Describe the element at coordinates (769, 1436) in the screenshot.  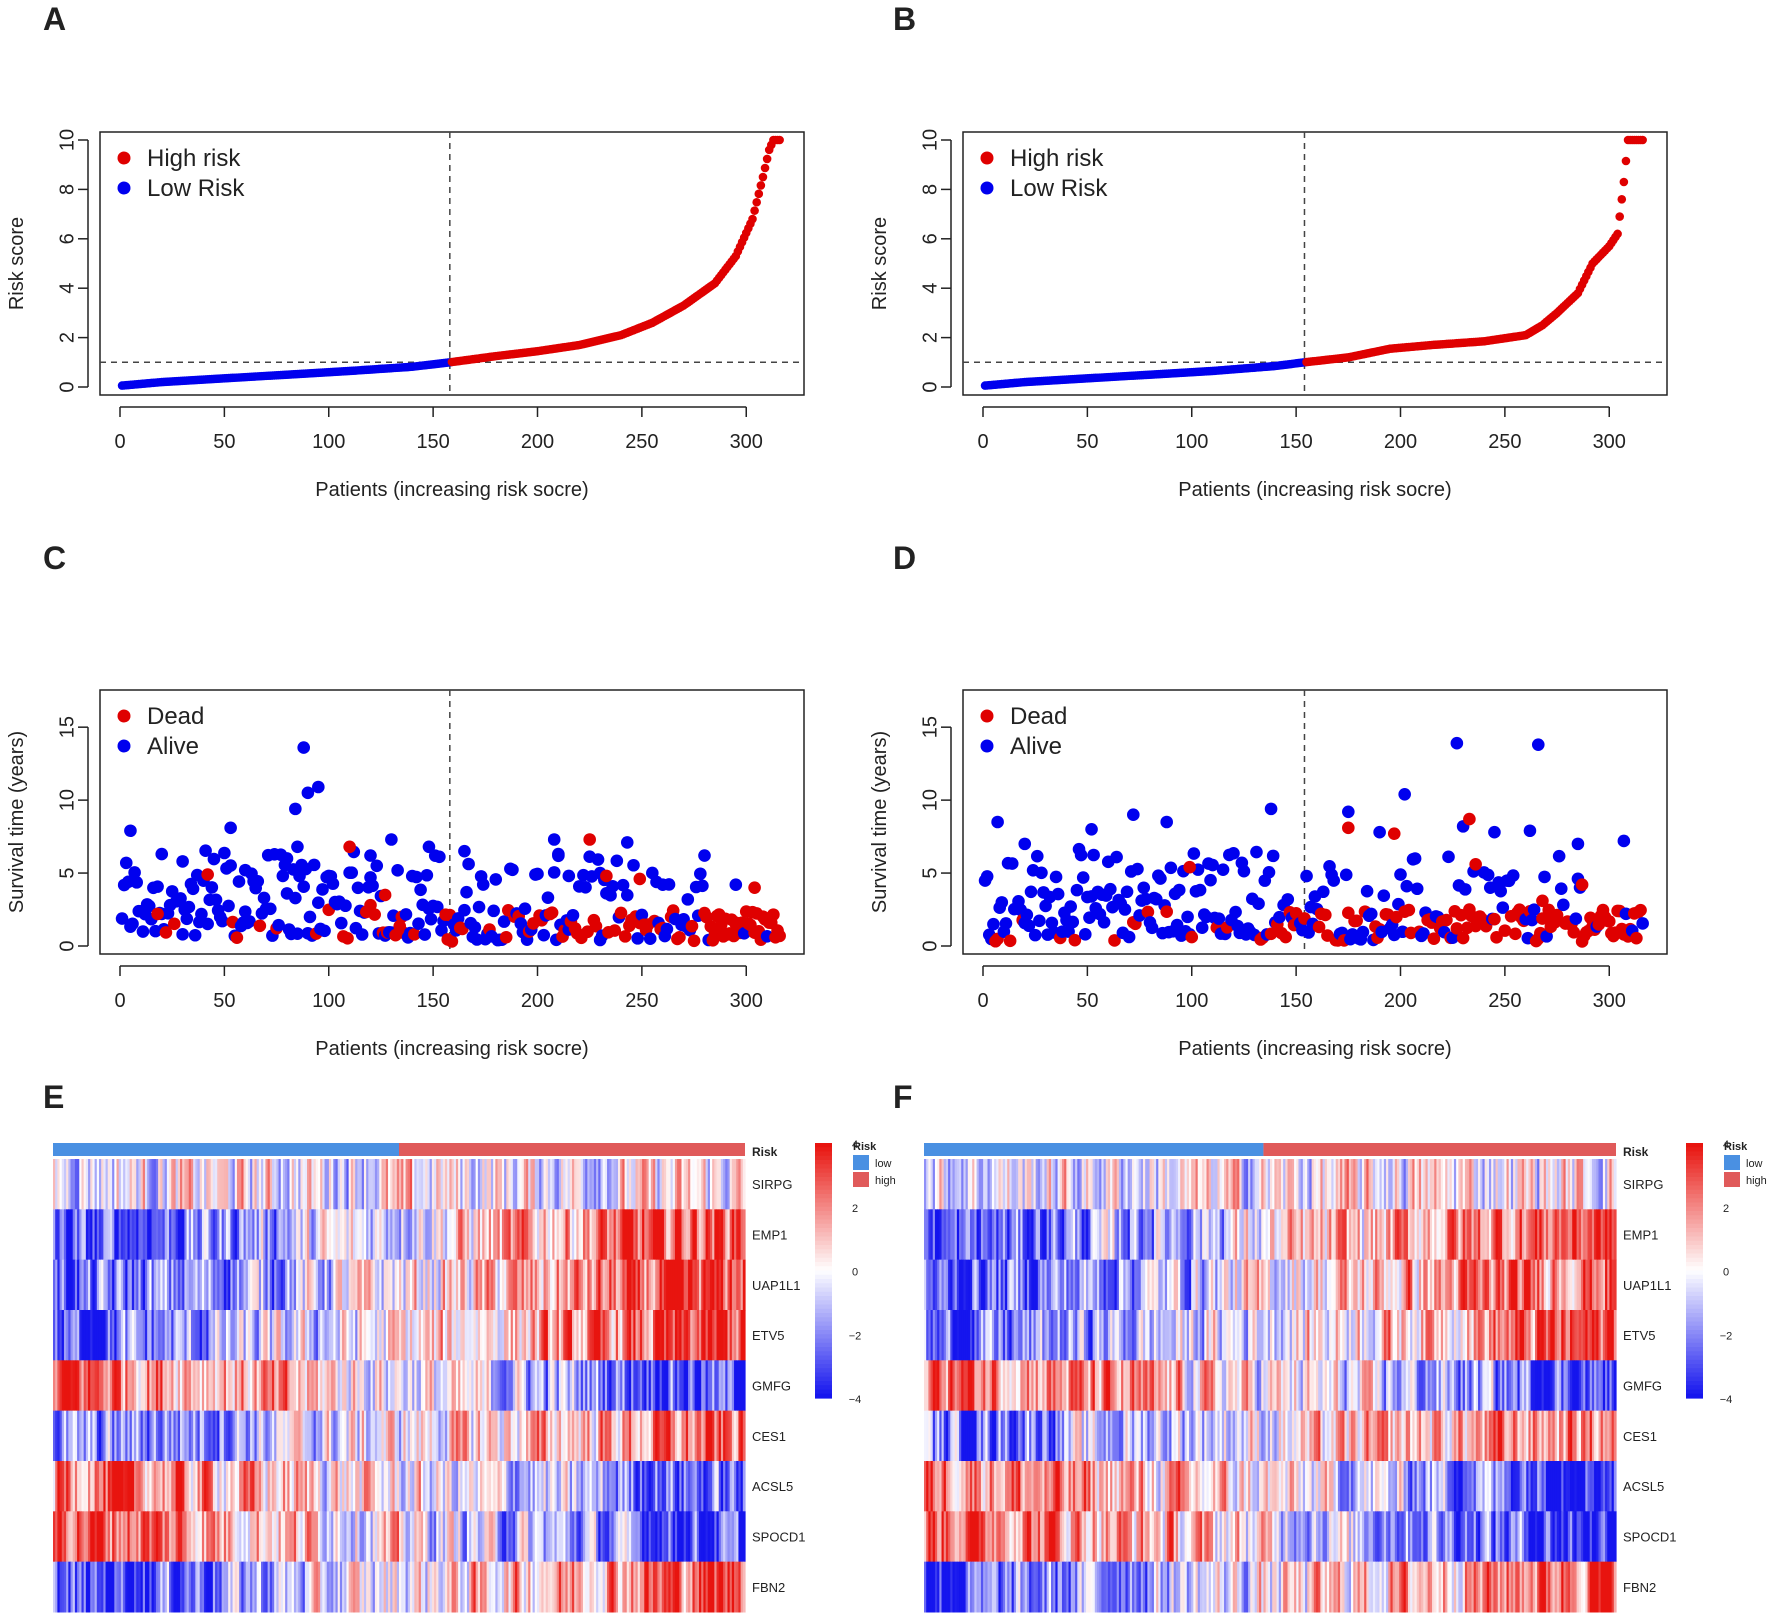
I see `gene-label: CES1` at that location.